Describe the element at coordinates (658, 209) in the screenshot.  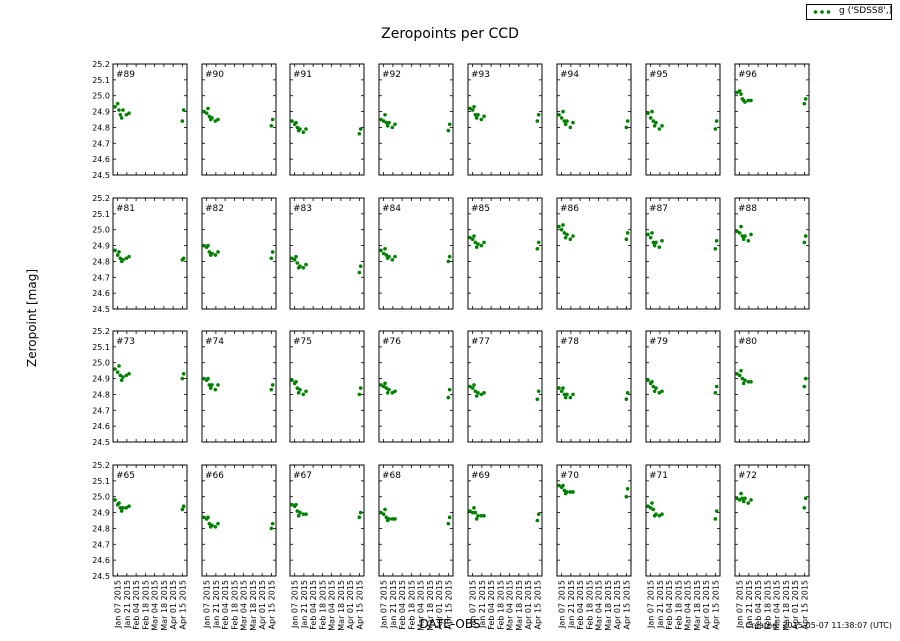
I see `panel-label: #87` at that location.